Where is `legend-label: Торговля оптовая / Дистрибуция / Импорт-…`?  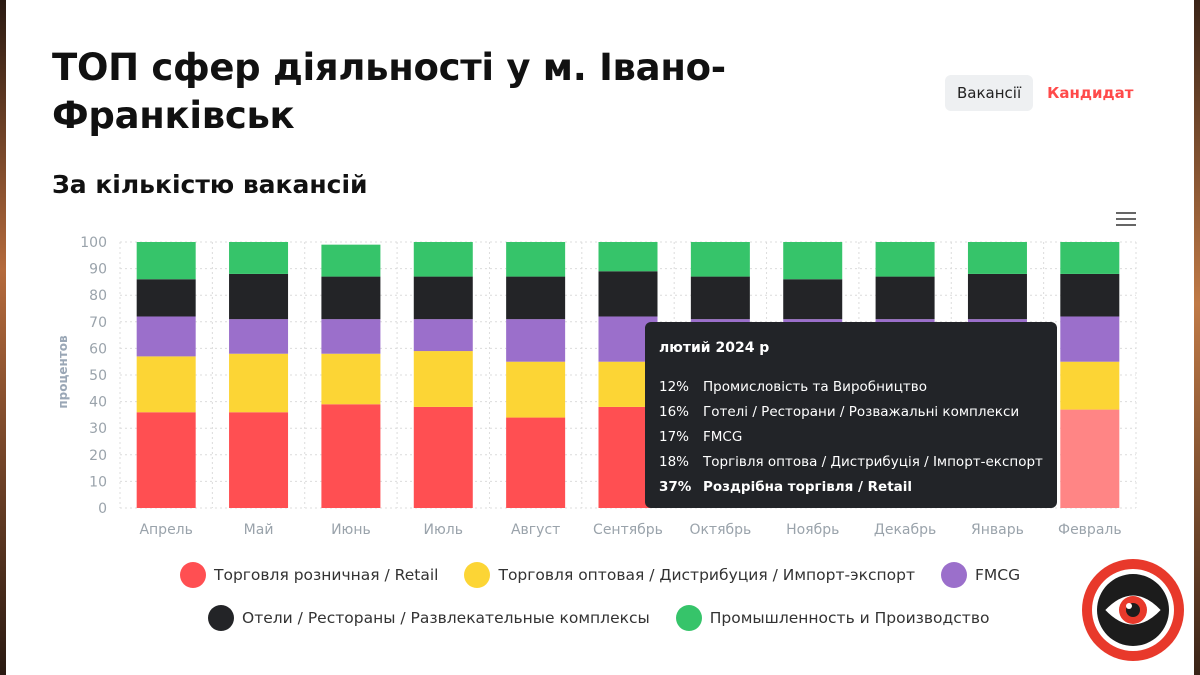 legend-label: Торговля оптовая / Дистрибуция / Импорт-… is located at coordinates (707, 575).